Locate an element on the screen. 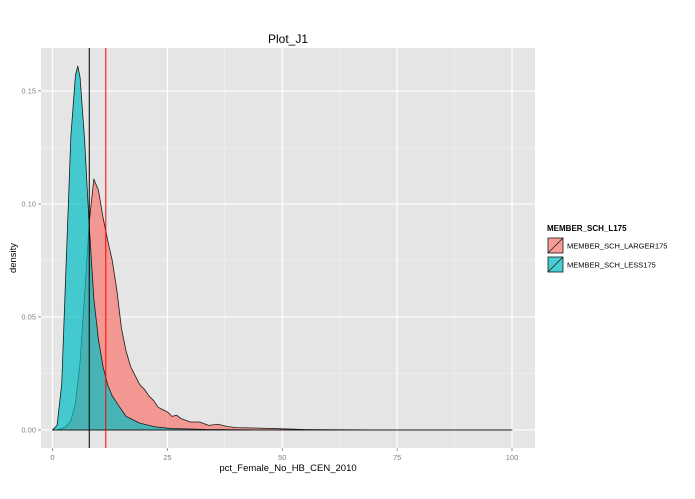  legend-label: MEMBER_SCH_LARGER175 is located at coordinates (617, 246).